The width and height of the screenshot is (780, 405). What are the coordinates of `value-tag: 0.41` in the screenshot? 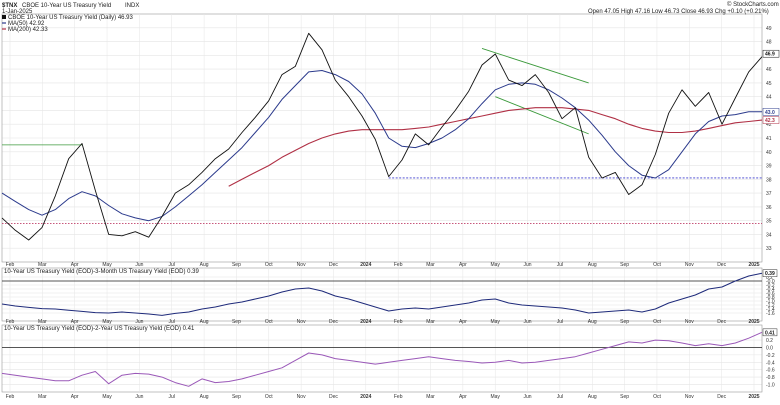 It's located at (770, 333).